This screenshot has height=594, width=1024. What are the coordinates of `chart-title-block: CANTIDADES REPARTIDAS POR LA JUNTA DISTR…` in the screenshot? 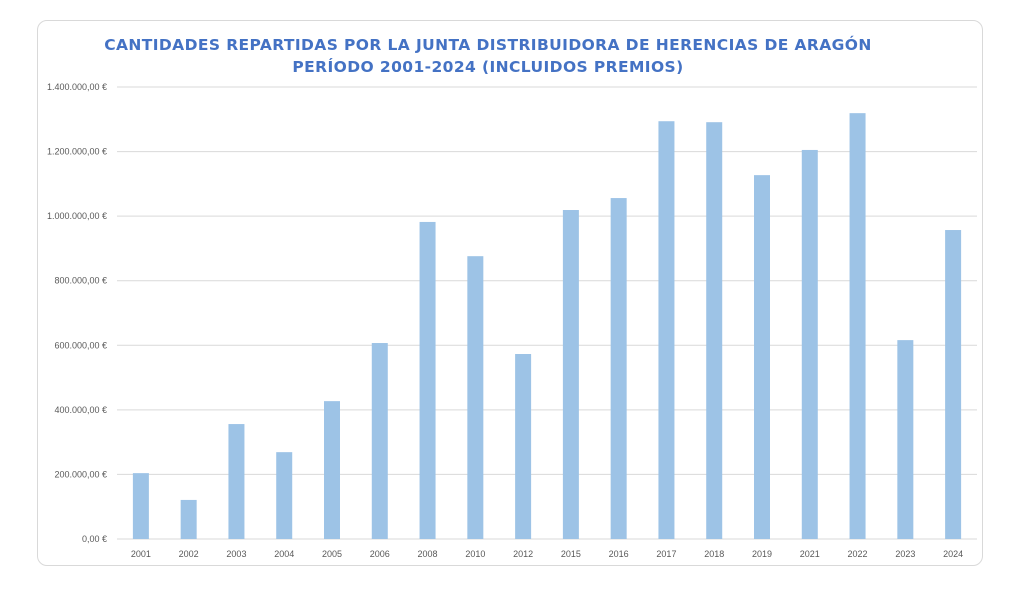 It's located at (488, 56).